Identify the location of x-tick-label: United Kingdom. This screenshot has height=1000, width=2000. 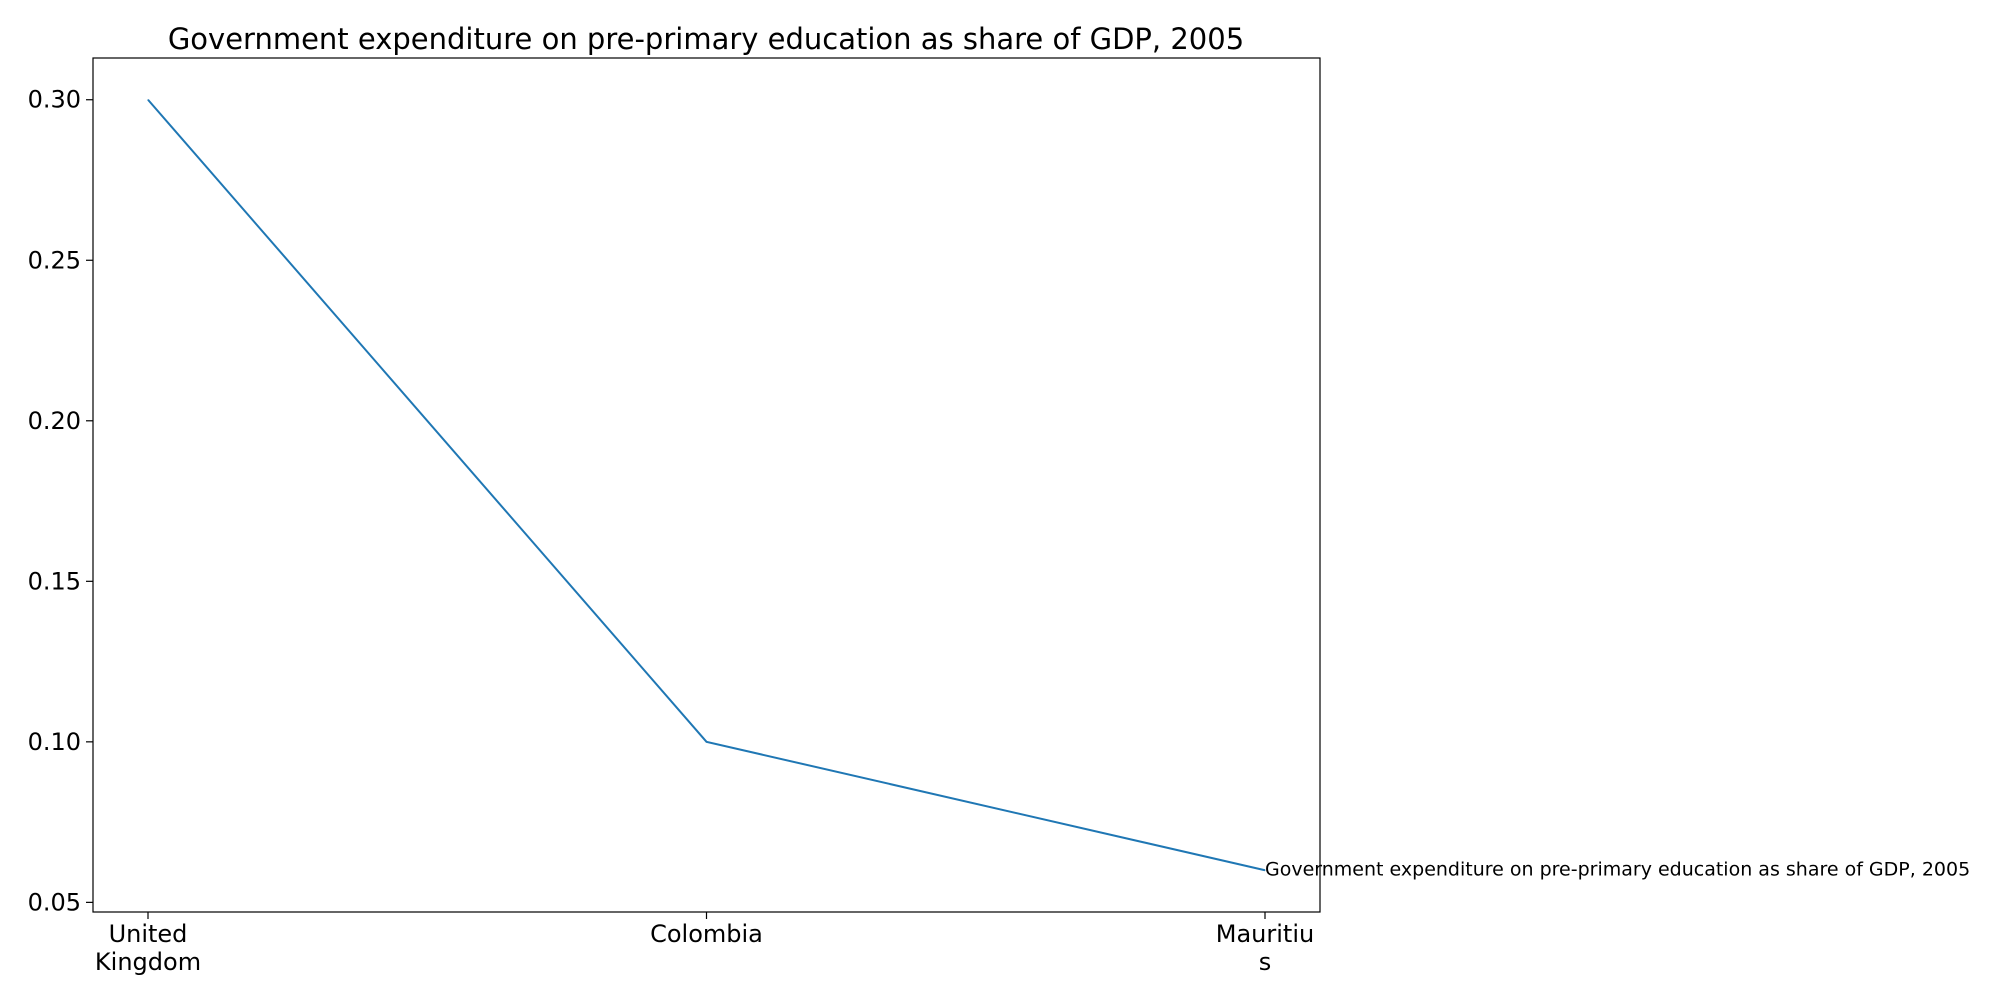
(148, 948).